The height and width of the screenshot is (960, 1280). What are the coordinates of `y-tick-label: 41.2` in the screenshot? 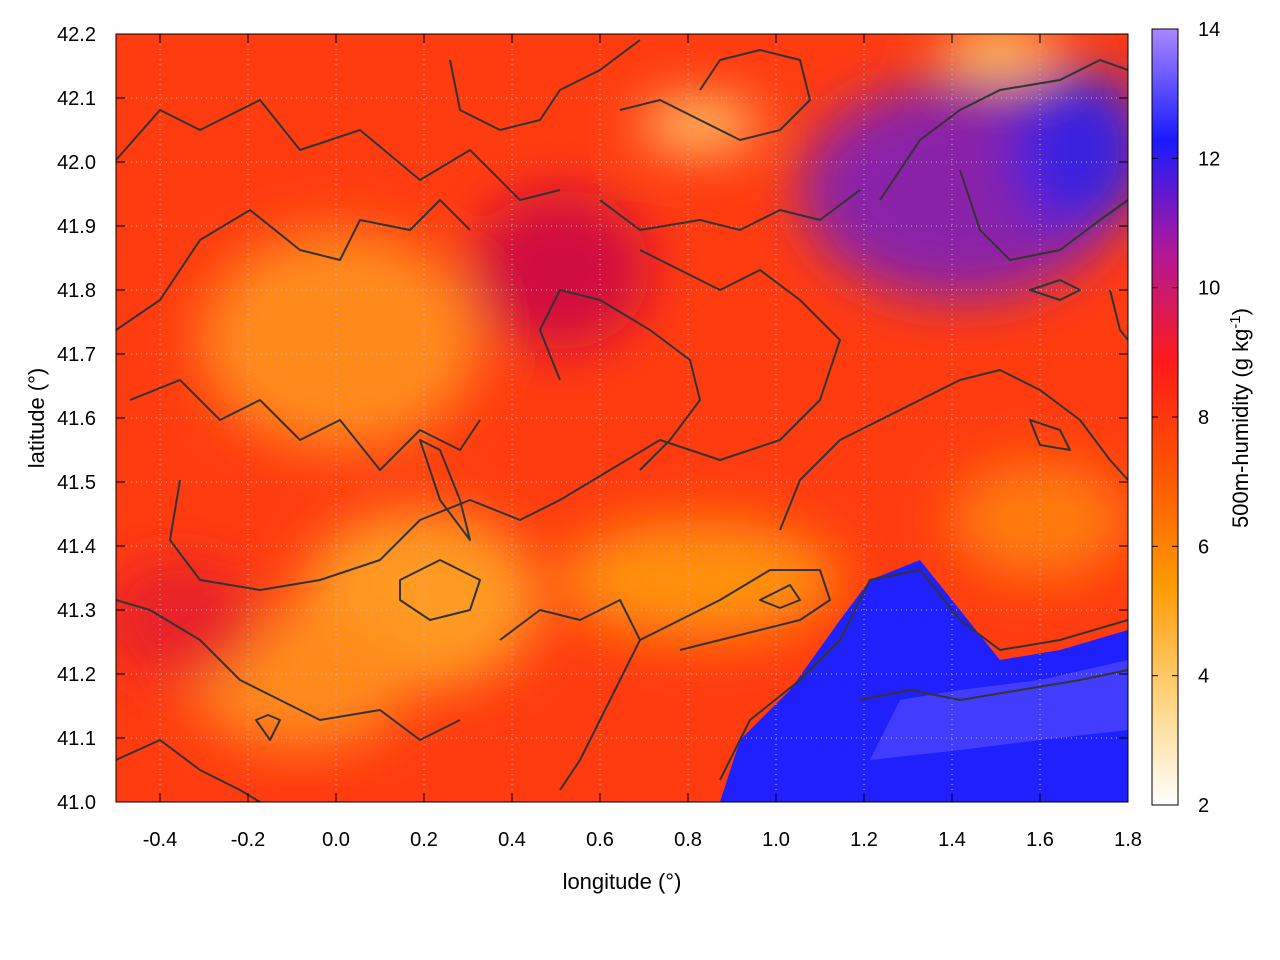 It's located at (76, 675).